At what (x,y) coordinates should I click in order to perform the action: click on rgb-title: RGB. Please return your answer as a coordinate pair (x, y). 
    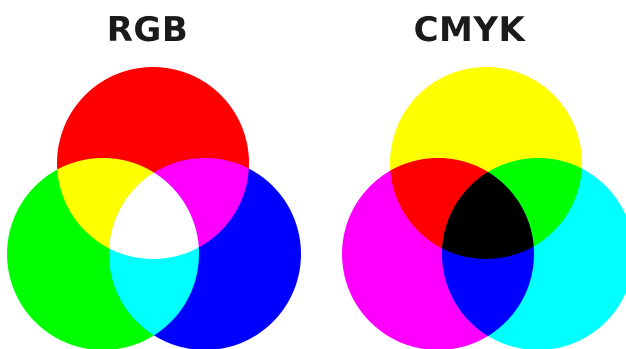
    Looking at the image, I should click on (147, 30).